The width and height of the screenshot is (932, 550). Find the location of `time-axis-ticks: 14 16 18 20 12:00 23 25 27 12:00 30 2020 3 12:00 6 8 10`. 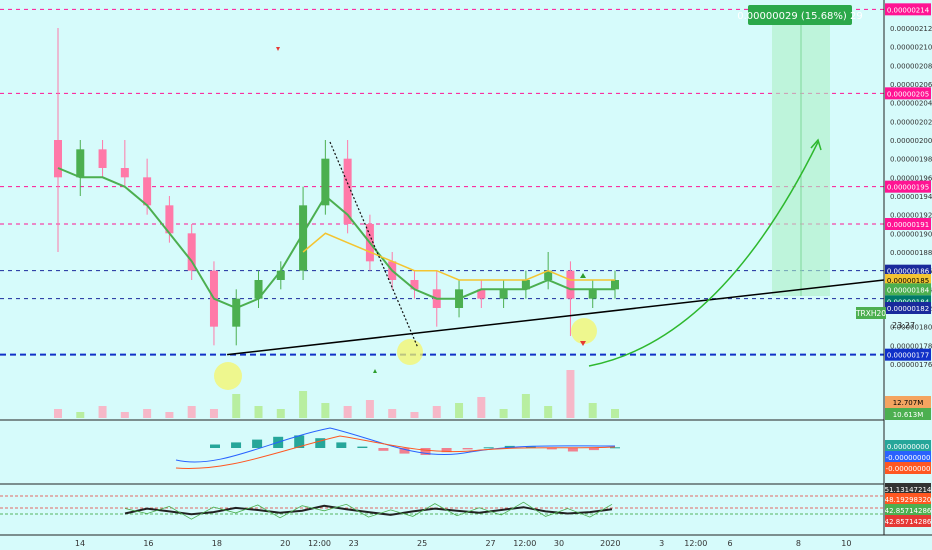

time-axis-ticks: 14 16 18 20 12:00 23 25 27 12:00 30 2020 3 12:00 6 8 10 is located at coordinates (463, 543).